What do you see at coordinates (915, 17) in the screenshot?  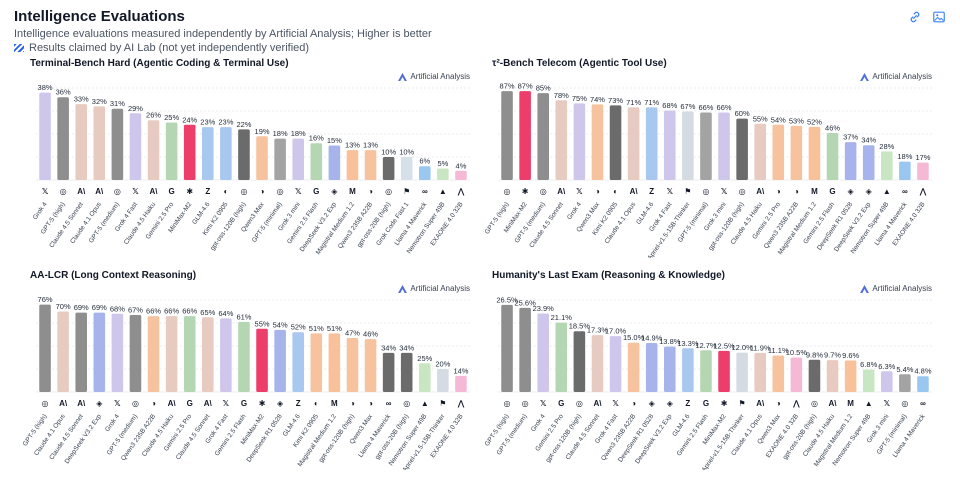 I see `link-icon` at bounding box center [915, 17].